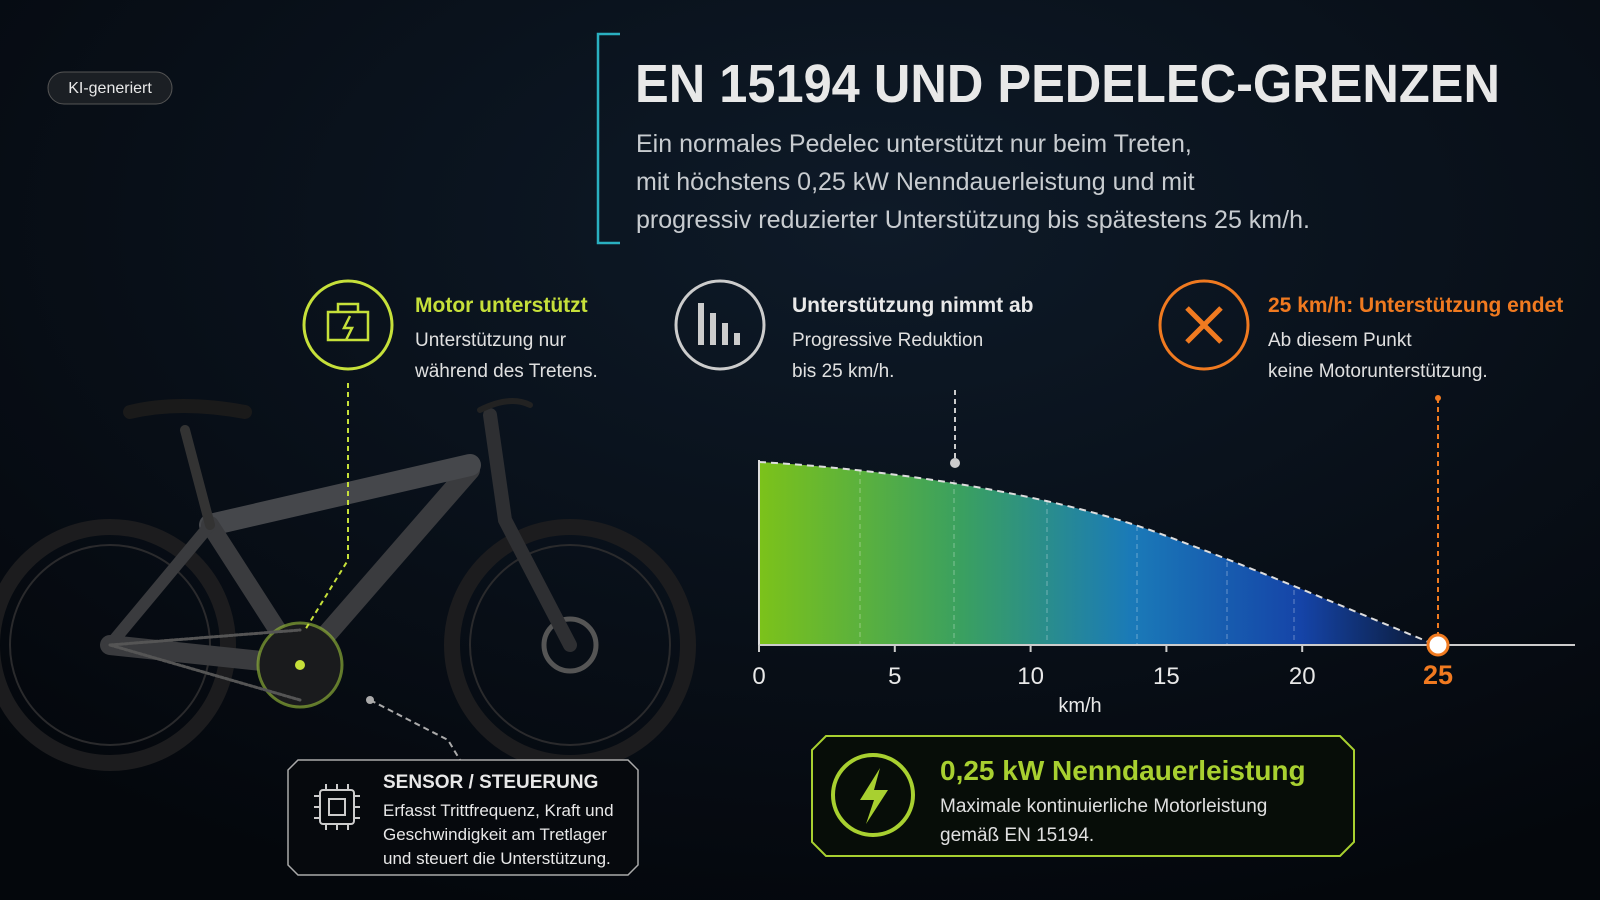 Image resolution: width=1600 pixels, height=900 pixels. What do you see at coordinates (1123, 770) in the screenshot?
I see `power-title: 0,25 kW Nenndauerleistung` at bounding box center [1123, 770].